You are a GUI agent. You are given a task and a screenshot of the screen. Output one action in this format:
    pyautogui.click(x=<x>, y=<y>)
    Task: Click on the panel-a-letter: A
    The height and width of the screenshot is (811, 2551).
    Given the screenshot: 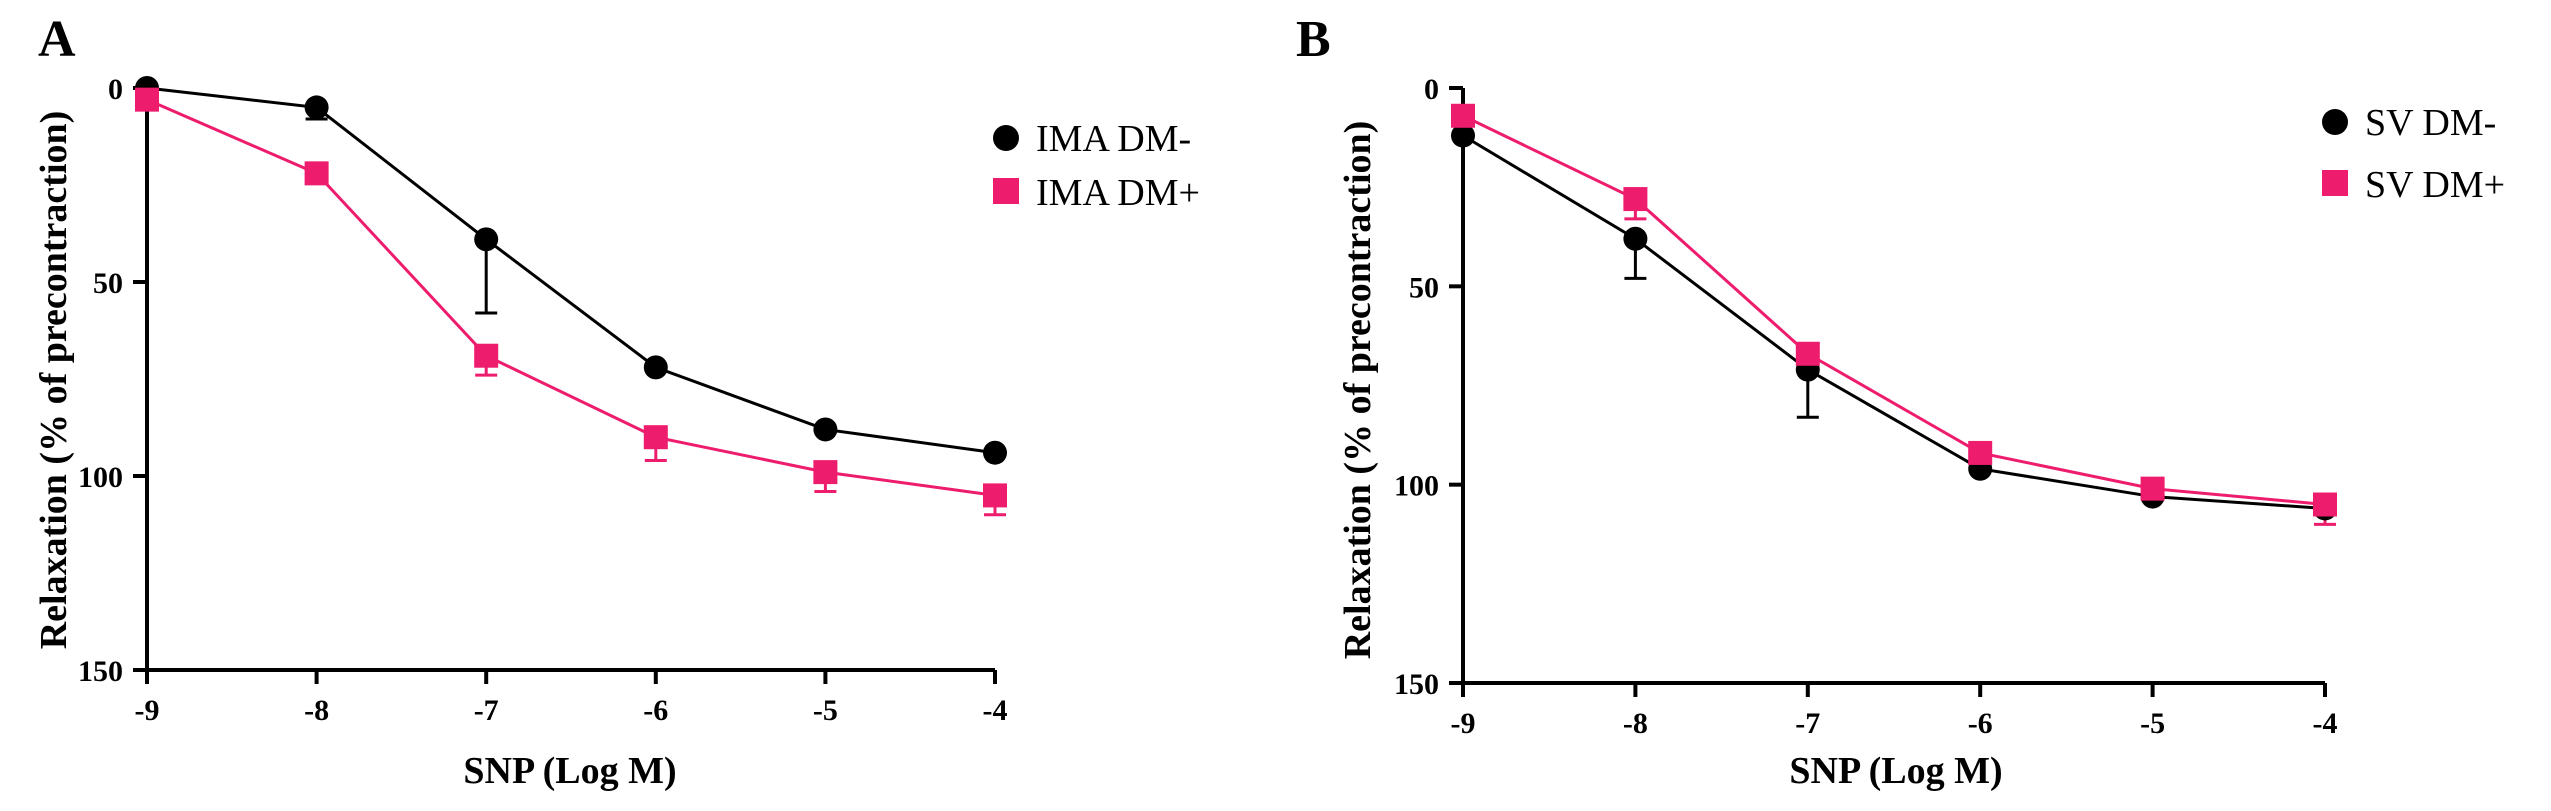 What is the action you would take?
    pyautogui.click(x=57, y=39)
    